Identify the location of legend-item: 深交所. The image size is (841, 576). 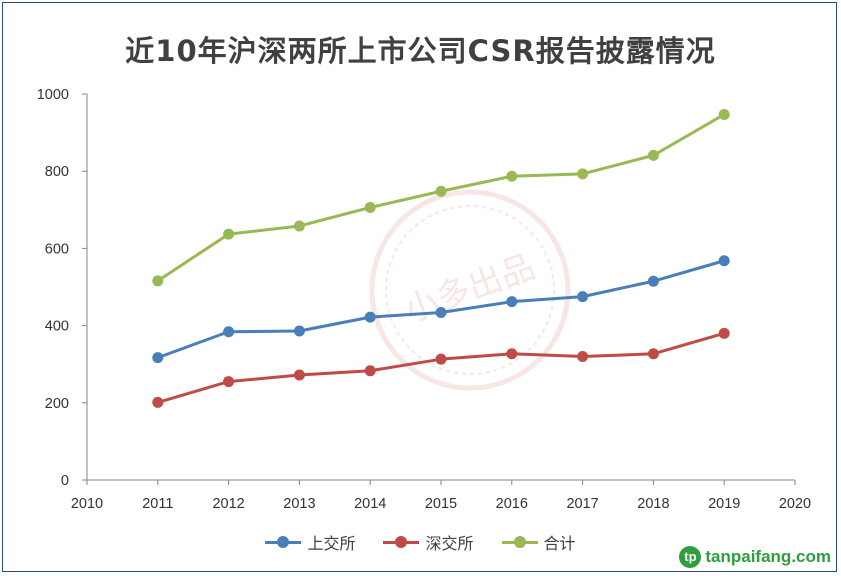
(428, 542).